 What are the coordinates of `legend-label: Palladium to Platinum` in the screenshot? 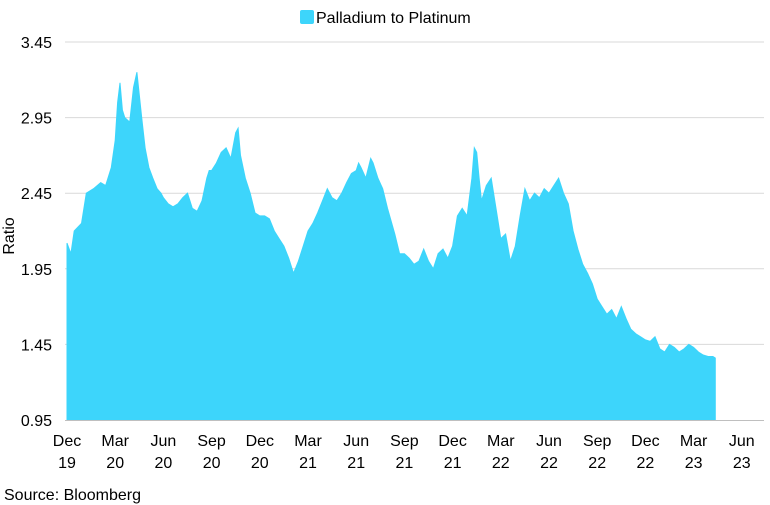 It's located at (393, 18).